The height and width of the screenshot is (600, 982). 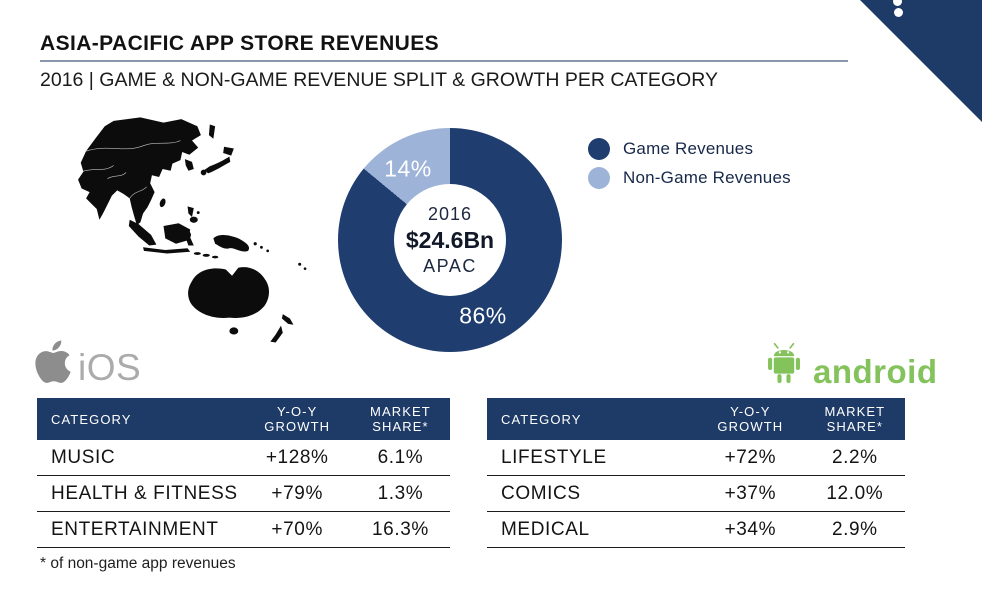 I want to click on cell-category: HEALTH & FITNESS, so click(x=144, y=493).